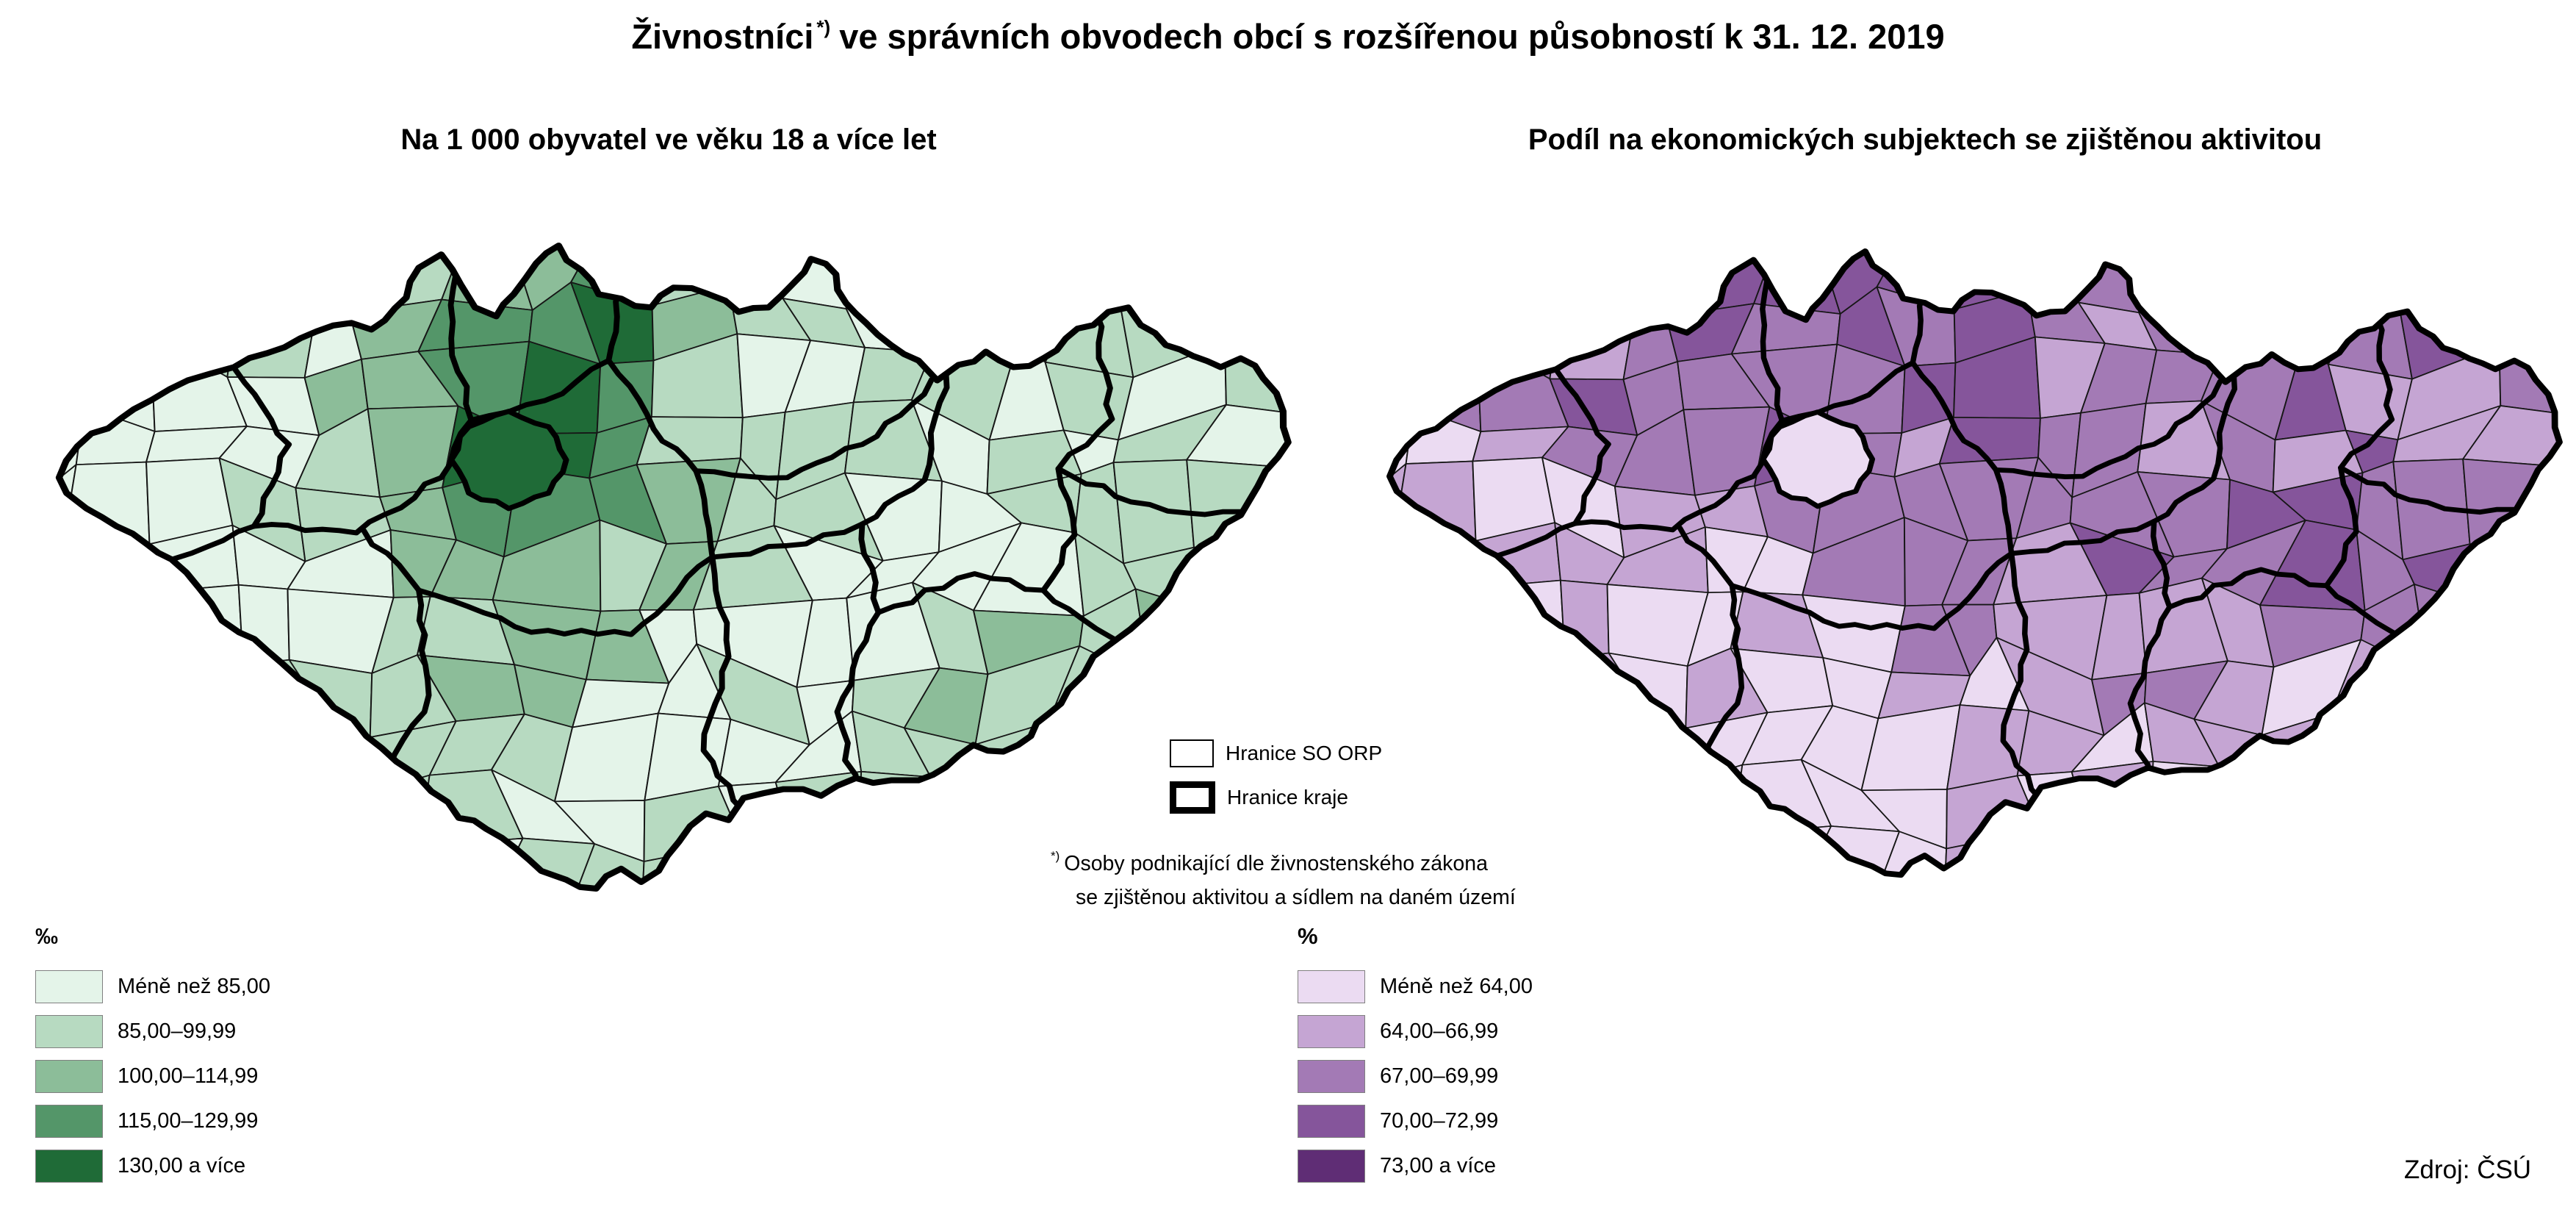  I want to click on legend-label: 70,00–72,99, so click(1439, 1121).